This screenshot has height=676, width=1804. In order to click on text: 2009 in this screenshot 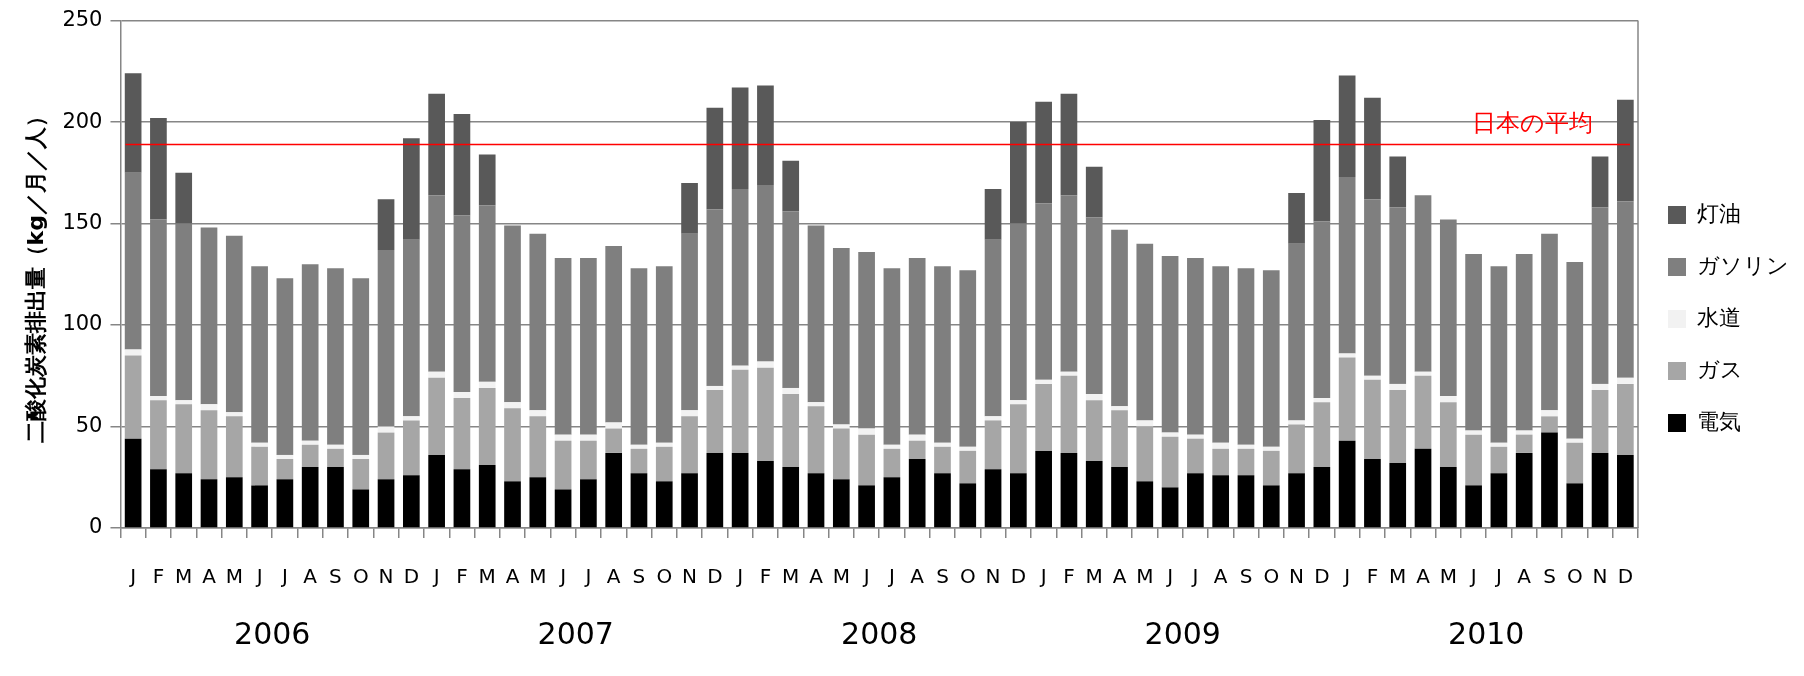, I will do `click(1182, 633)`.